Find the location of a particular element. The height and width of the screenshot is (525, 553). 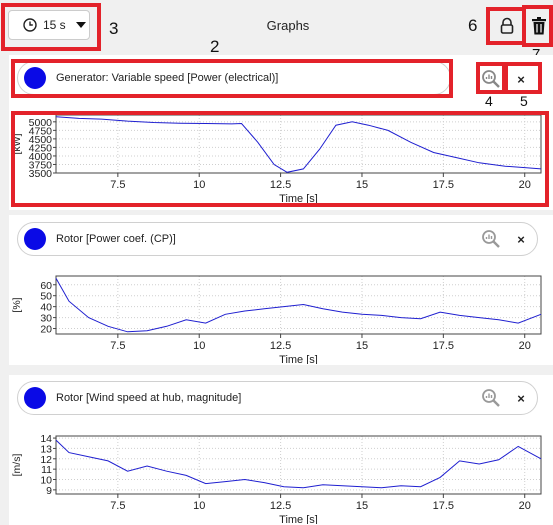

y-axis-label: [%] is located at coordinates (17, 304).